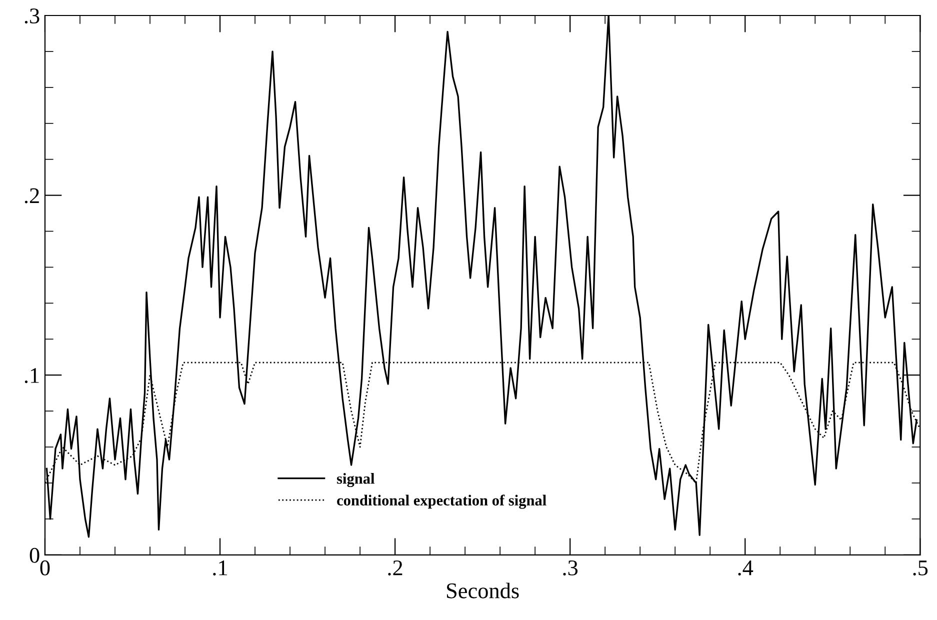  What do you see at coordinates (31, 376) in the screenshot?
I see `y-tick-label: .1` at bounding box center [31, 376].